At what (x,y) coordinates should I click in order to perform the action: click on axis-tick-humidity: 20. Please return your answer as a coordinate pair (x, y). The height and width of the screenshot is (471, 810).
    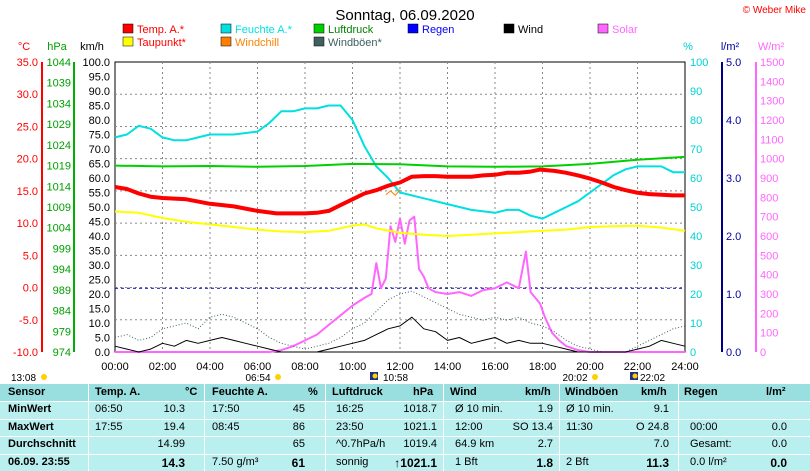
    Looking at the image, I should click on (696, 295).